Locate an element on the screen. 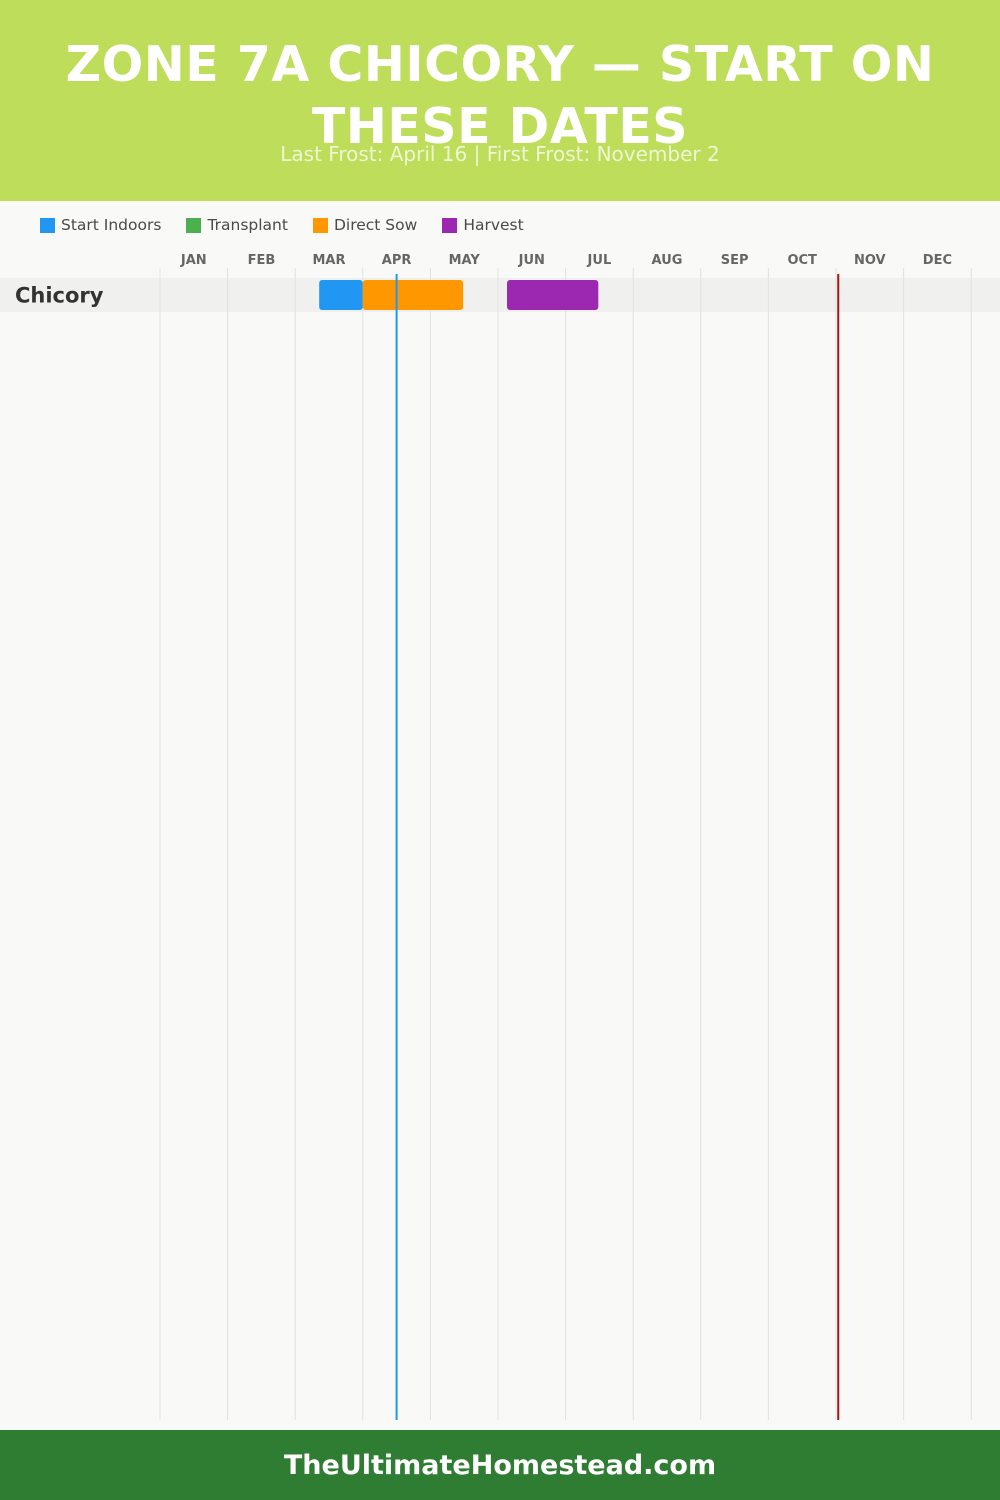 Image resolution: width=1000 pixels, height=1500 pixels. month-label: JUL is located at coordinates (599, 260).